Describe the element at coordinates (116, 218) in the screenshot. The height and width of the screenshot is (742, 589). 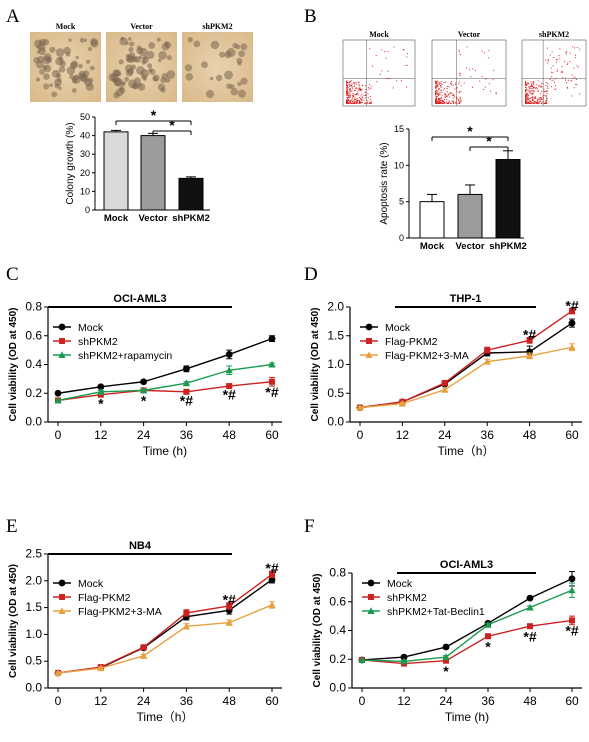
I see `category-label: Mock` at that location.